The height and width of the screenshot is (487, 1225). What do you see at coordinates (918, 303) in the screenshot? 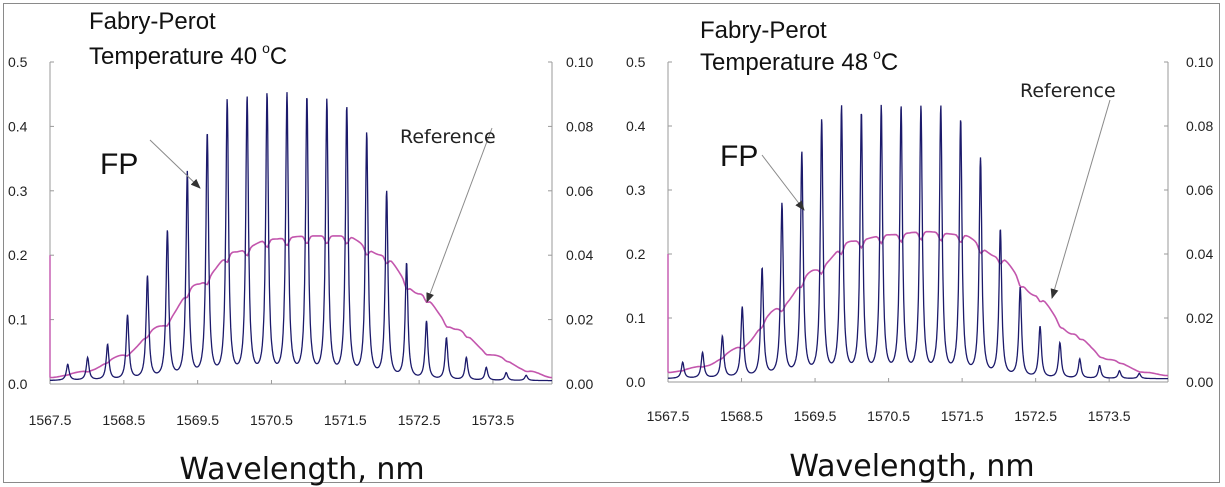
I see `reference-series-line` at bounding box center [918, 303].